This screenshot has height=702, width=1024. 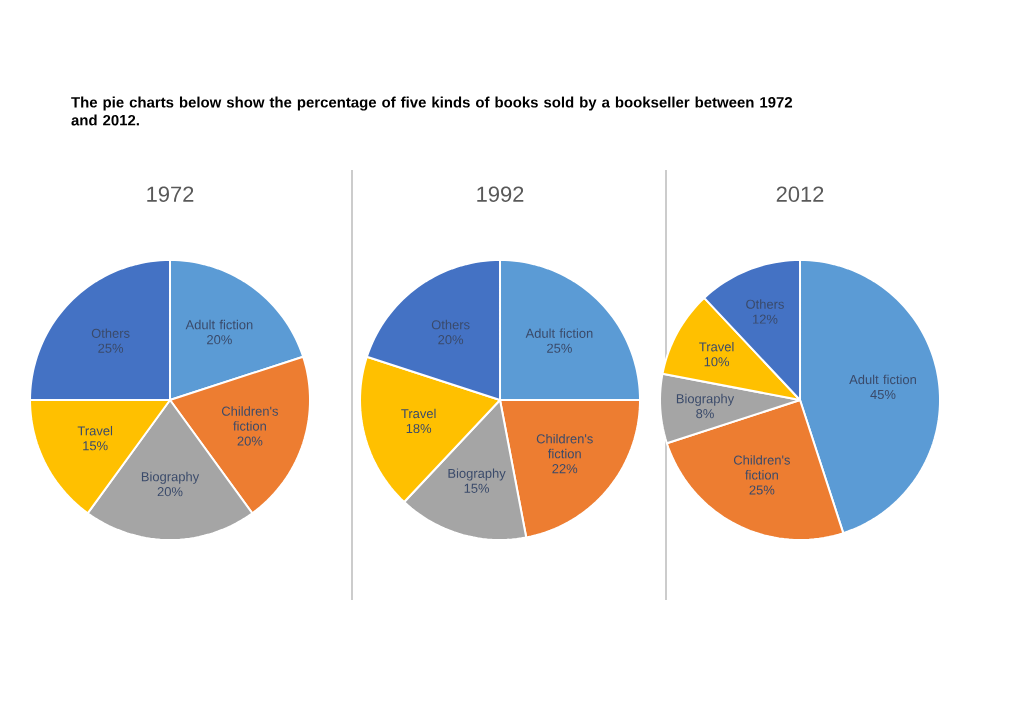 What do you see at coordinates (170, 194) in the screenshot?
I see `chart-title: 1972` at bounding box center [170, 194].